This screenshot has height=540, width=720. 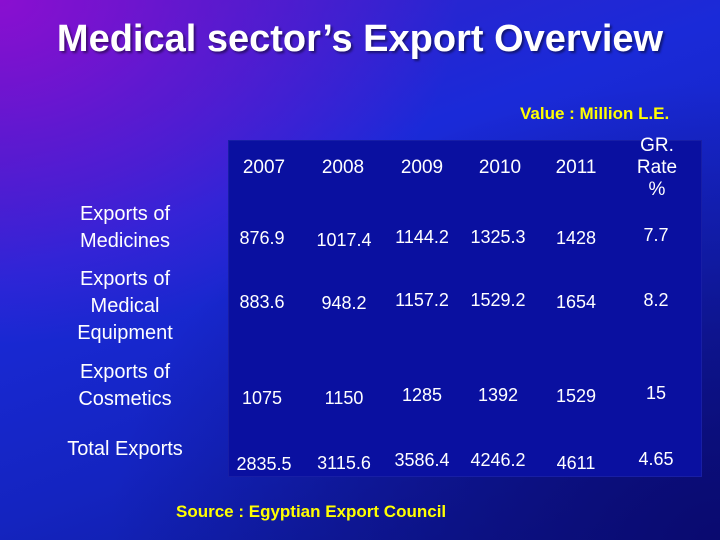 I want to click on cell-value: 1529.2, so click(x=498, y=300).